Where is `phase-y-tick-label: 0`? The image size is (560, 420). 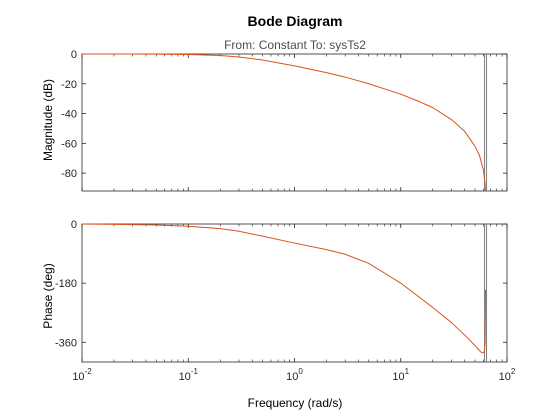
phase-y-tick-label: 0 is located at coordinates (74, 225).